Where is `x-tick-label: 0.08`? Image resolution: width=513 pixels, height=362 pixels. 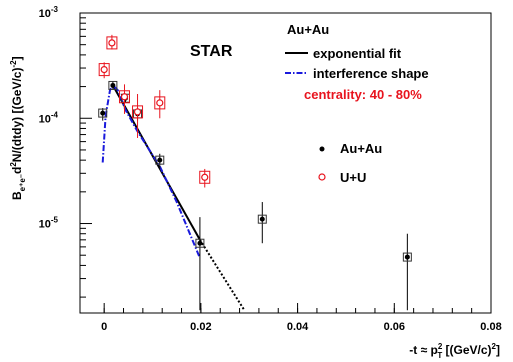
x-tick-label: 0.08 is located at coordinates (490, 327).